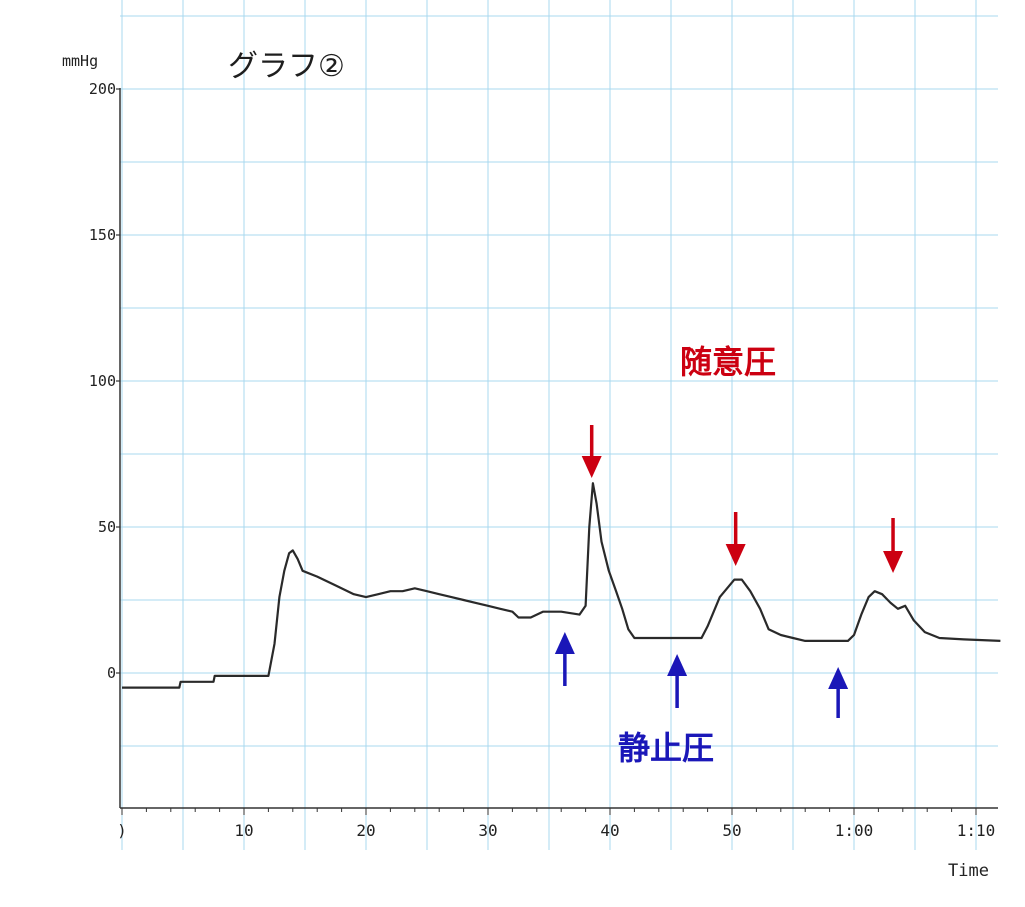  I want to click on x-tick-label: 10, so click(243, 830).